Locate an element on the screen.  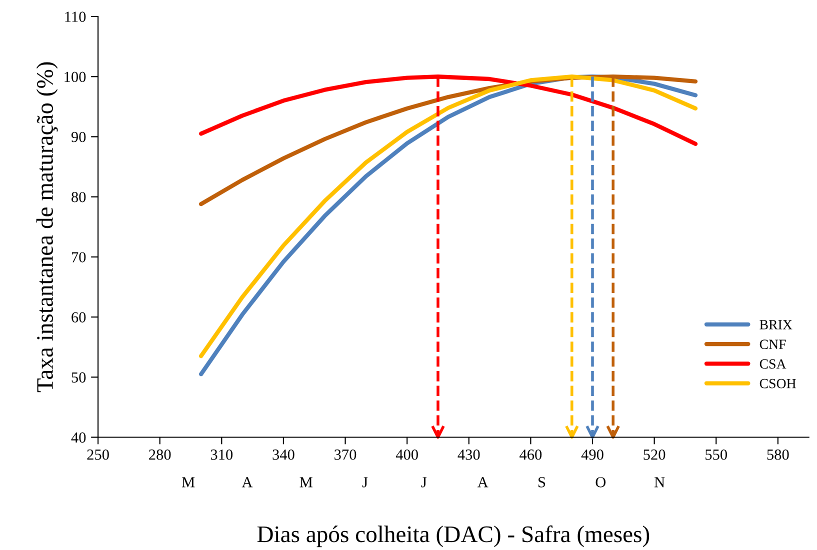
x-tick-label: 280 is located at coordinates (160, 454).